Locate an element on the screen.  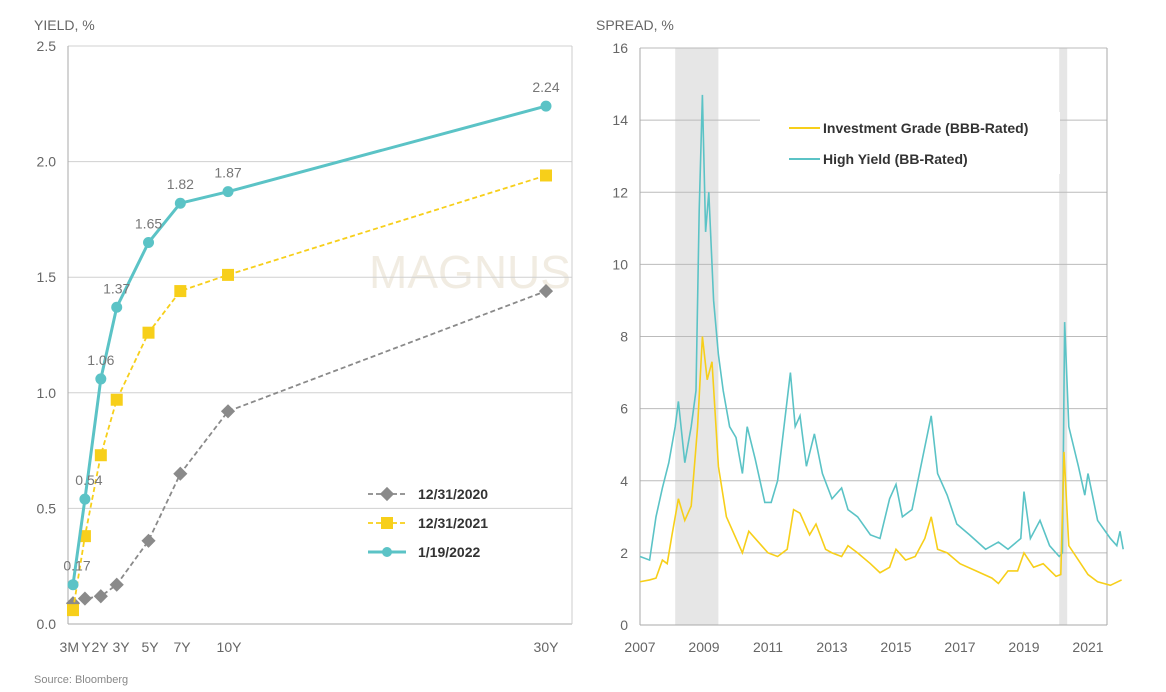
source-note: Source: Bloomberg is located at coordinates (81, 680).